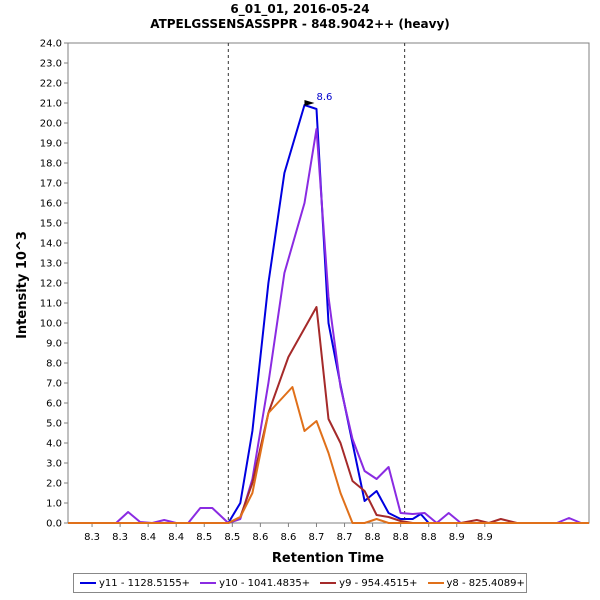 This screenshot has height=600, width=600. I want to click on y-tick-label: 8.0, so click(54, 364).